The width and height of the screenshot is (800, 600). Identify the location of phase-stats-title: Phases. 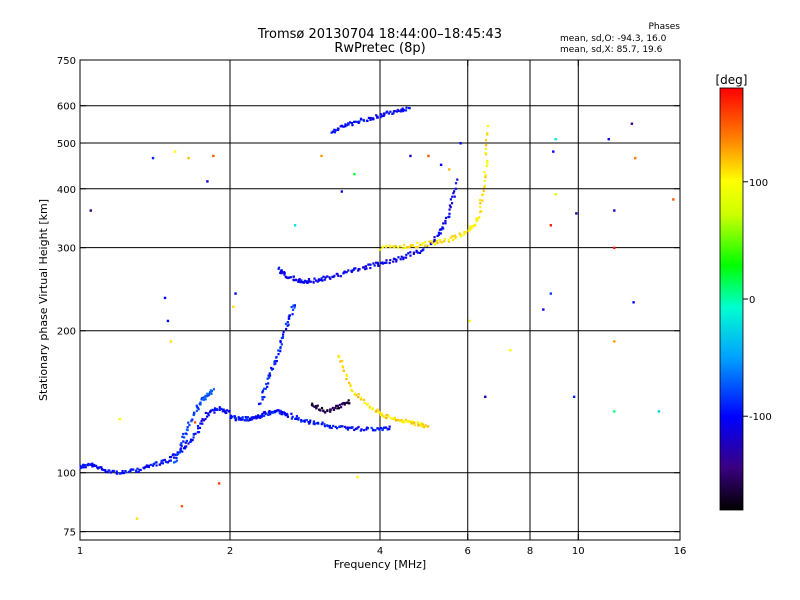
(664, 27).